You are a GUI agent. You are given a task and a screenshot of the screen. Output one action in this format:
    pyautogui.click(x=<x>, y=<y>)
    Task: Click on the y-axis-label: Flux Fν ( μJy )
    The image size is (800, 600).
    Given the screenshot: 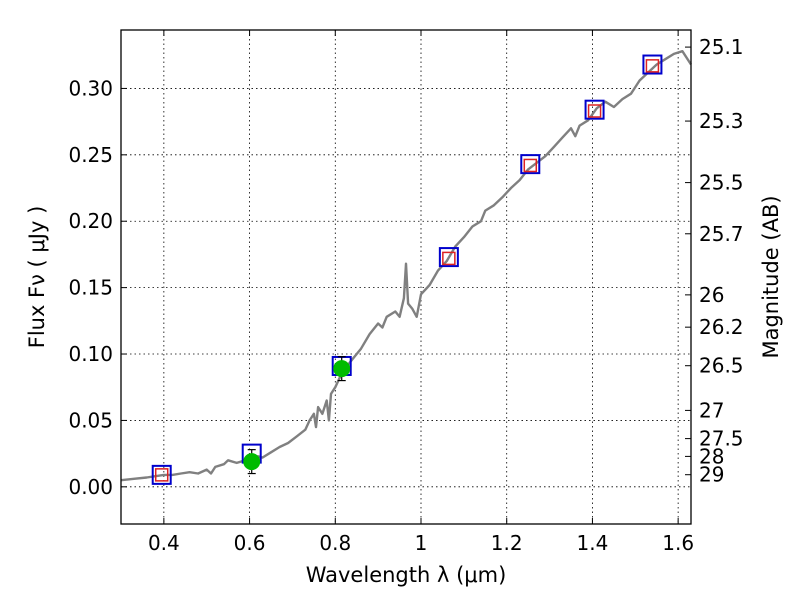 What is the action you would take?
    pyautogui.click(x=37, y=277)
    